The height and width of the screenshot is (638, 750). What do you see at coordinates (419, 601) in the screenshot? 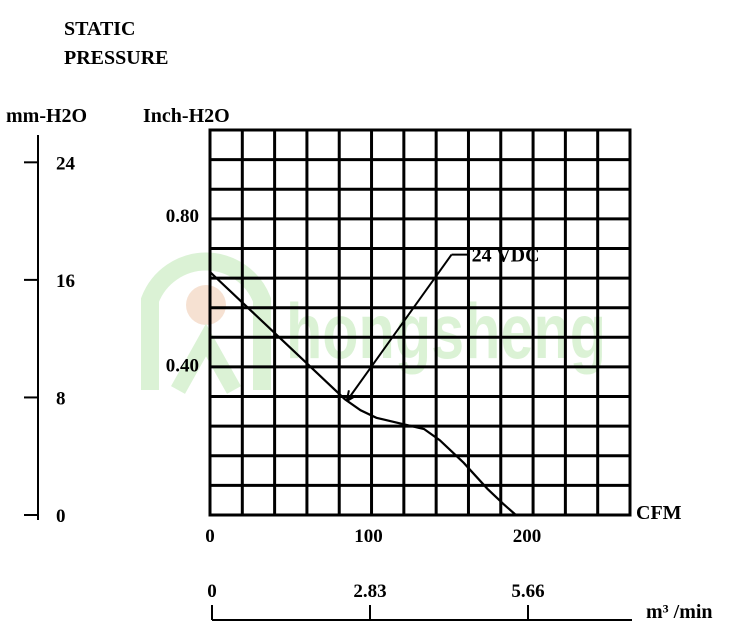
I see `m3-min-axis: 0 2.83 5.66` at bounding box center [419, 601].